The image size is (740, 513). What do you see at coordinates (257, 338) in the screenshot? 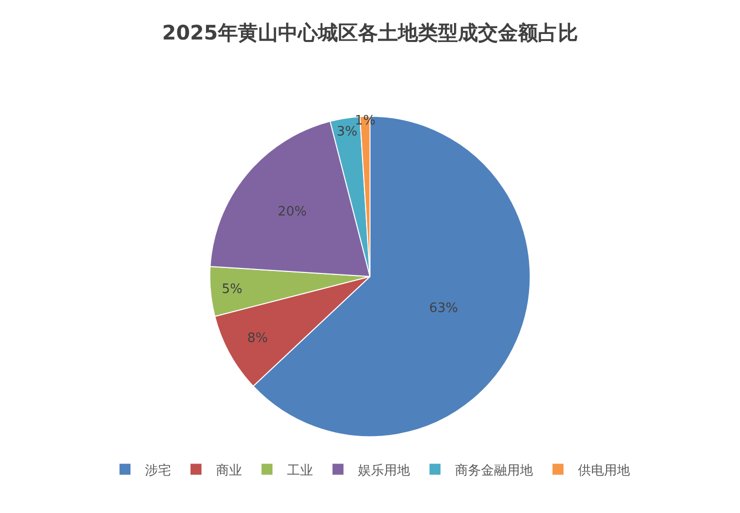
I see `data-label: 8%` at bounding box center [257, 338].